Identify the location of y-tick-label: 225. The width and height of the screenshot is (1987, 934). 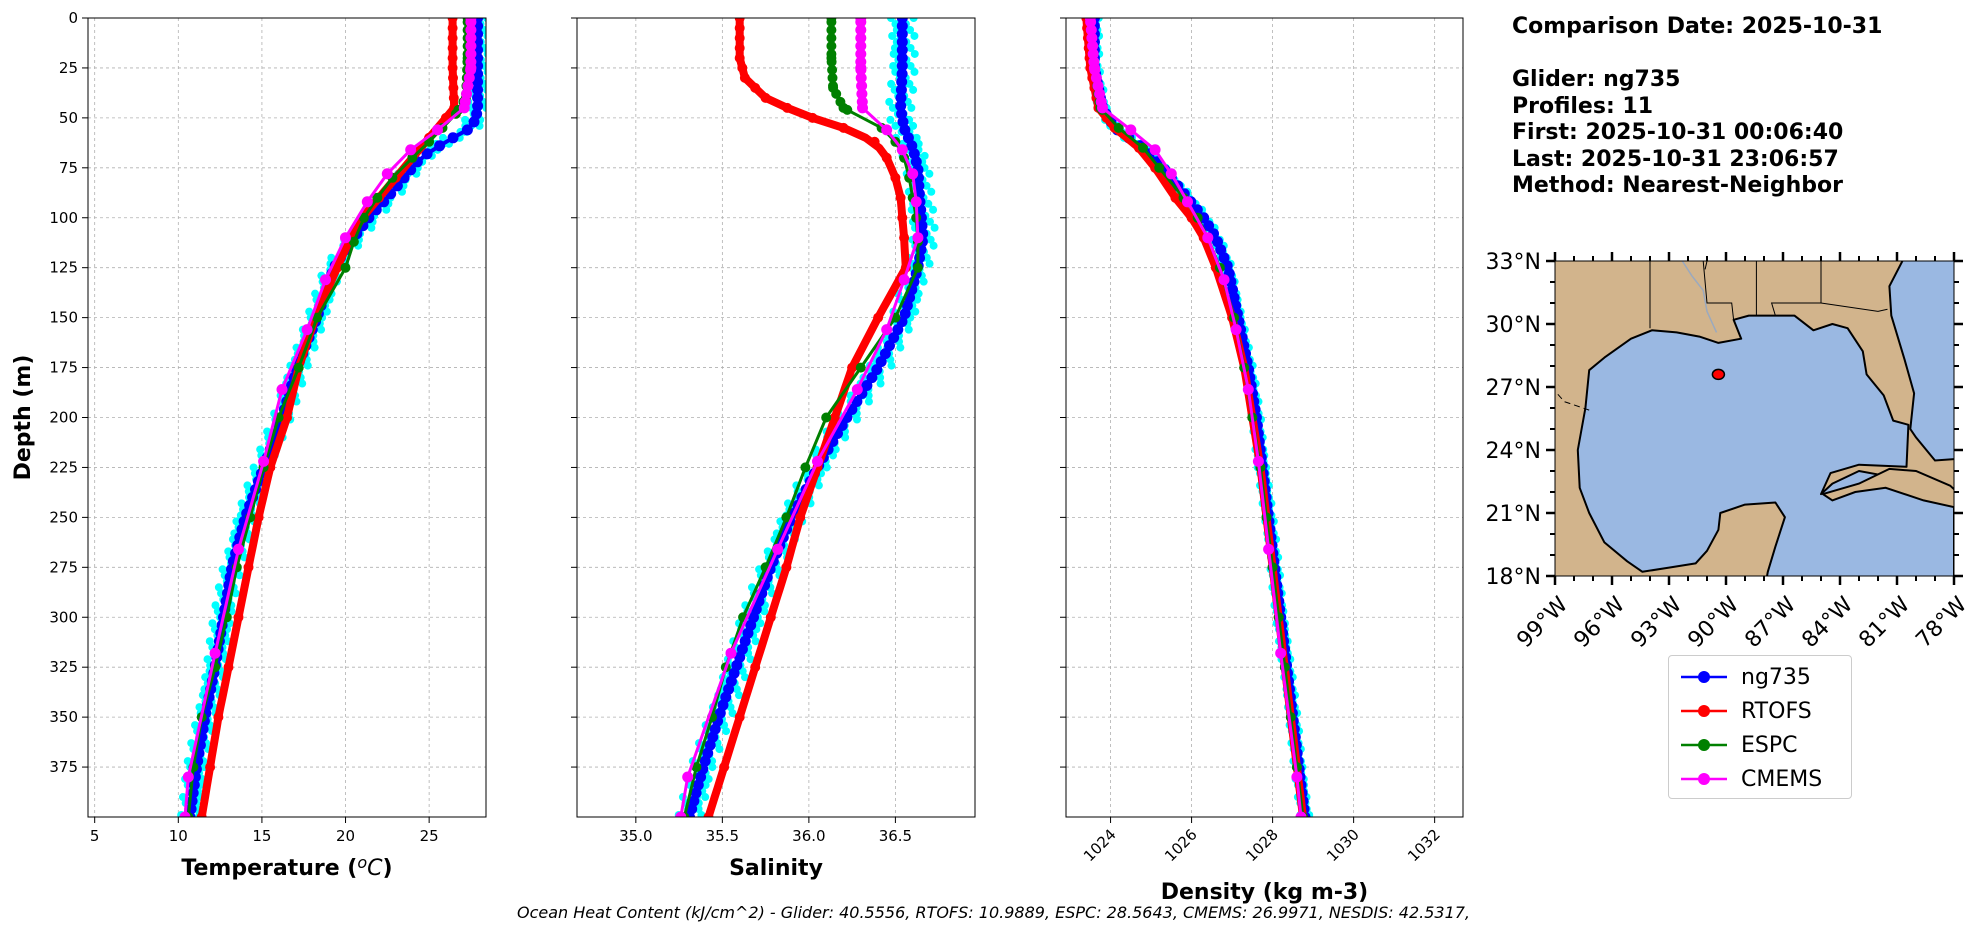
(63, 467).